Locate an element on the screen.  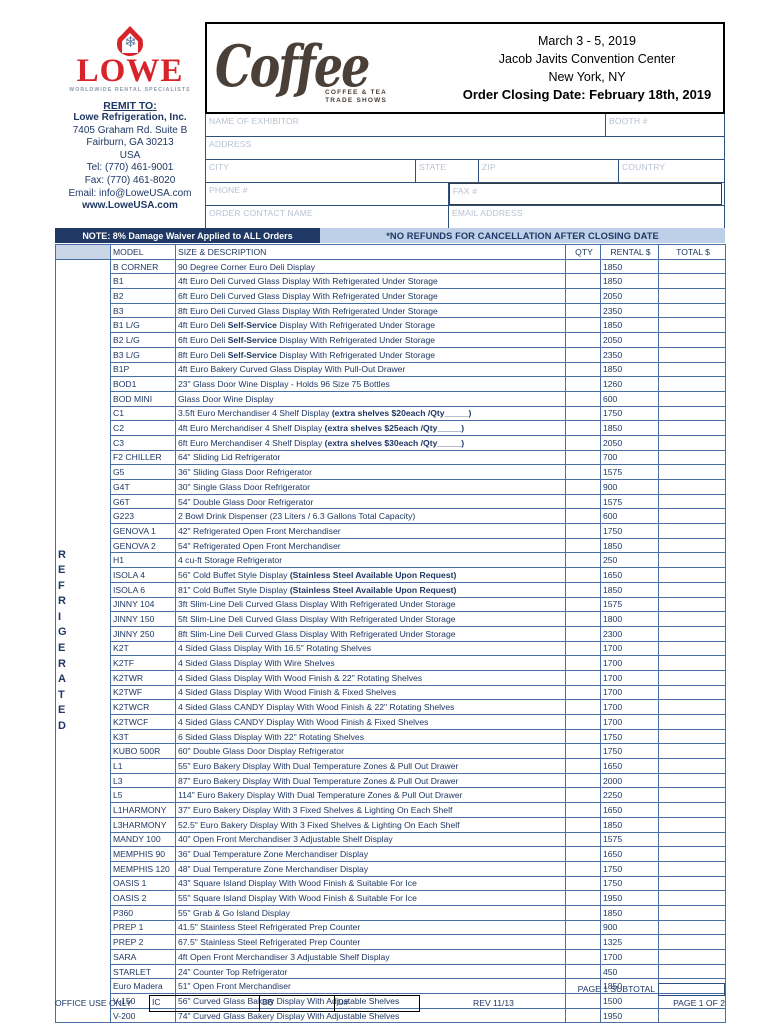
form-field-name-of-exhibitor: NAME OF EXHIBITOR is located at coordinates (406, 125).